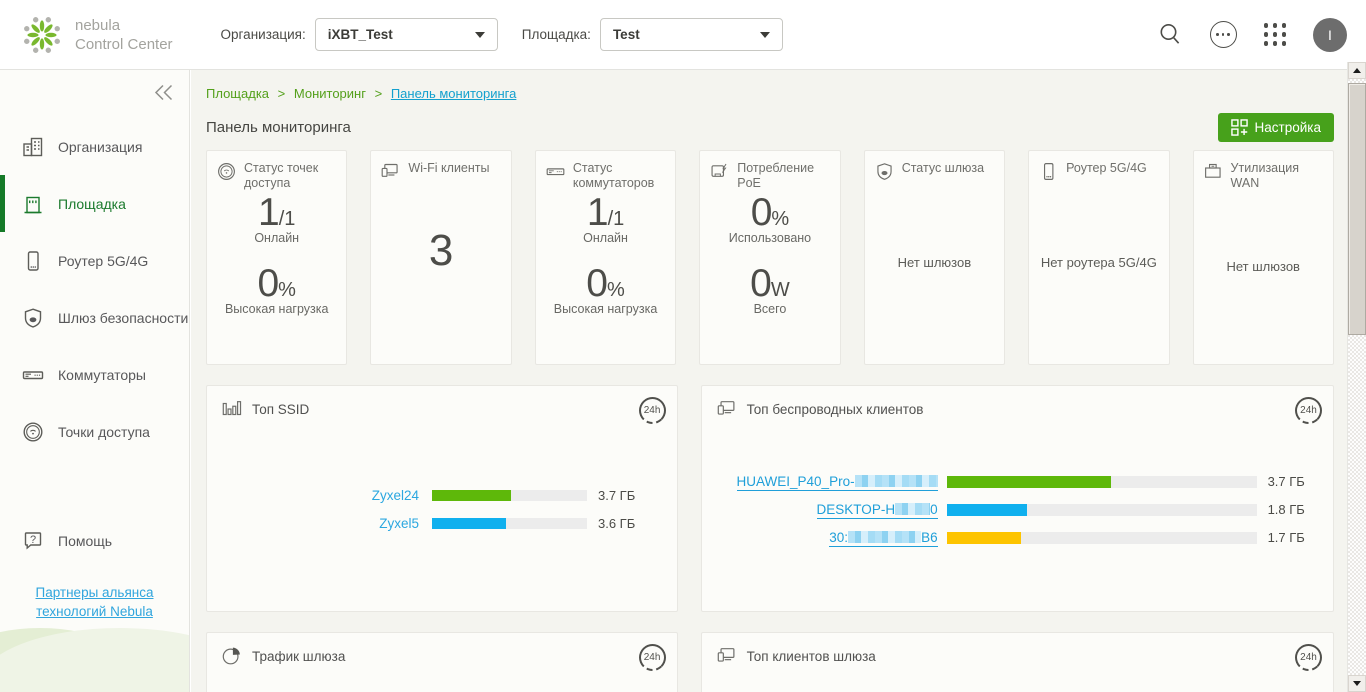 This screenshot has height=692, width=1366. I want to click on sidebar-item-label: Коммутаторы, so click(102, 374).